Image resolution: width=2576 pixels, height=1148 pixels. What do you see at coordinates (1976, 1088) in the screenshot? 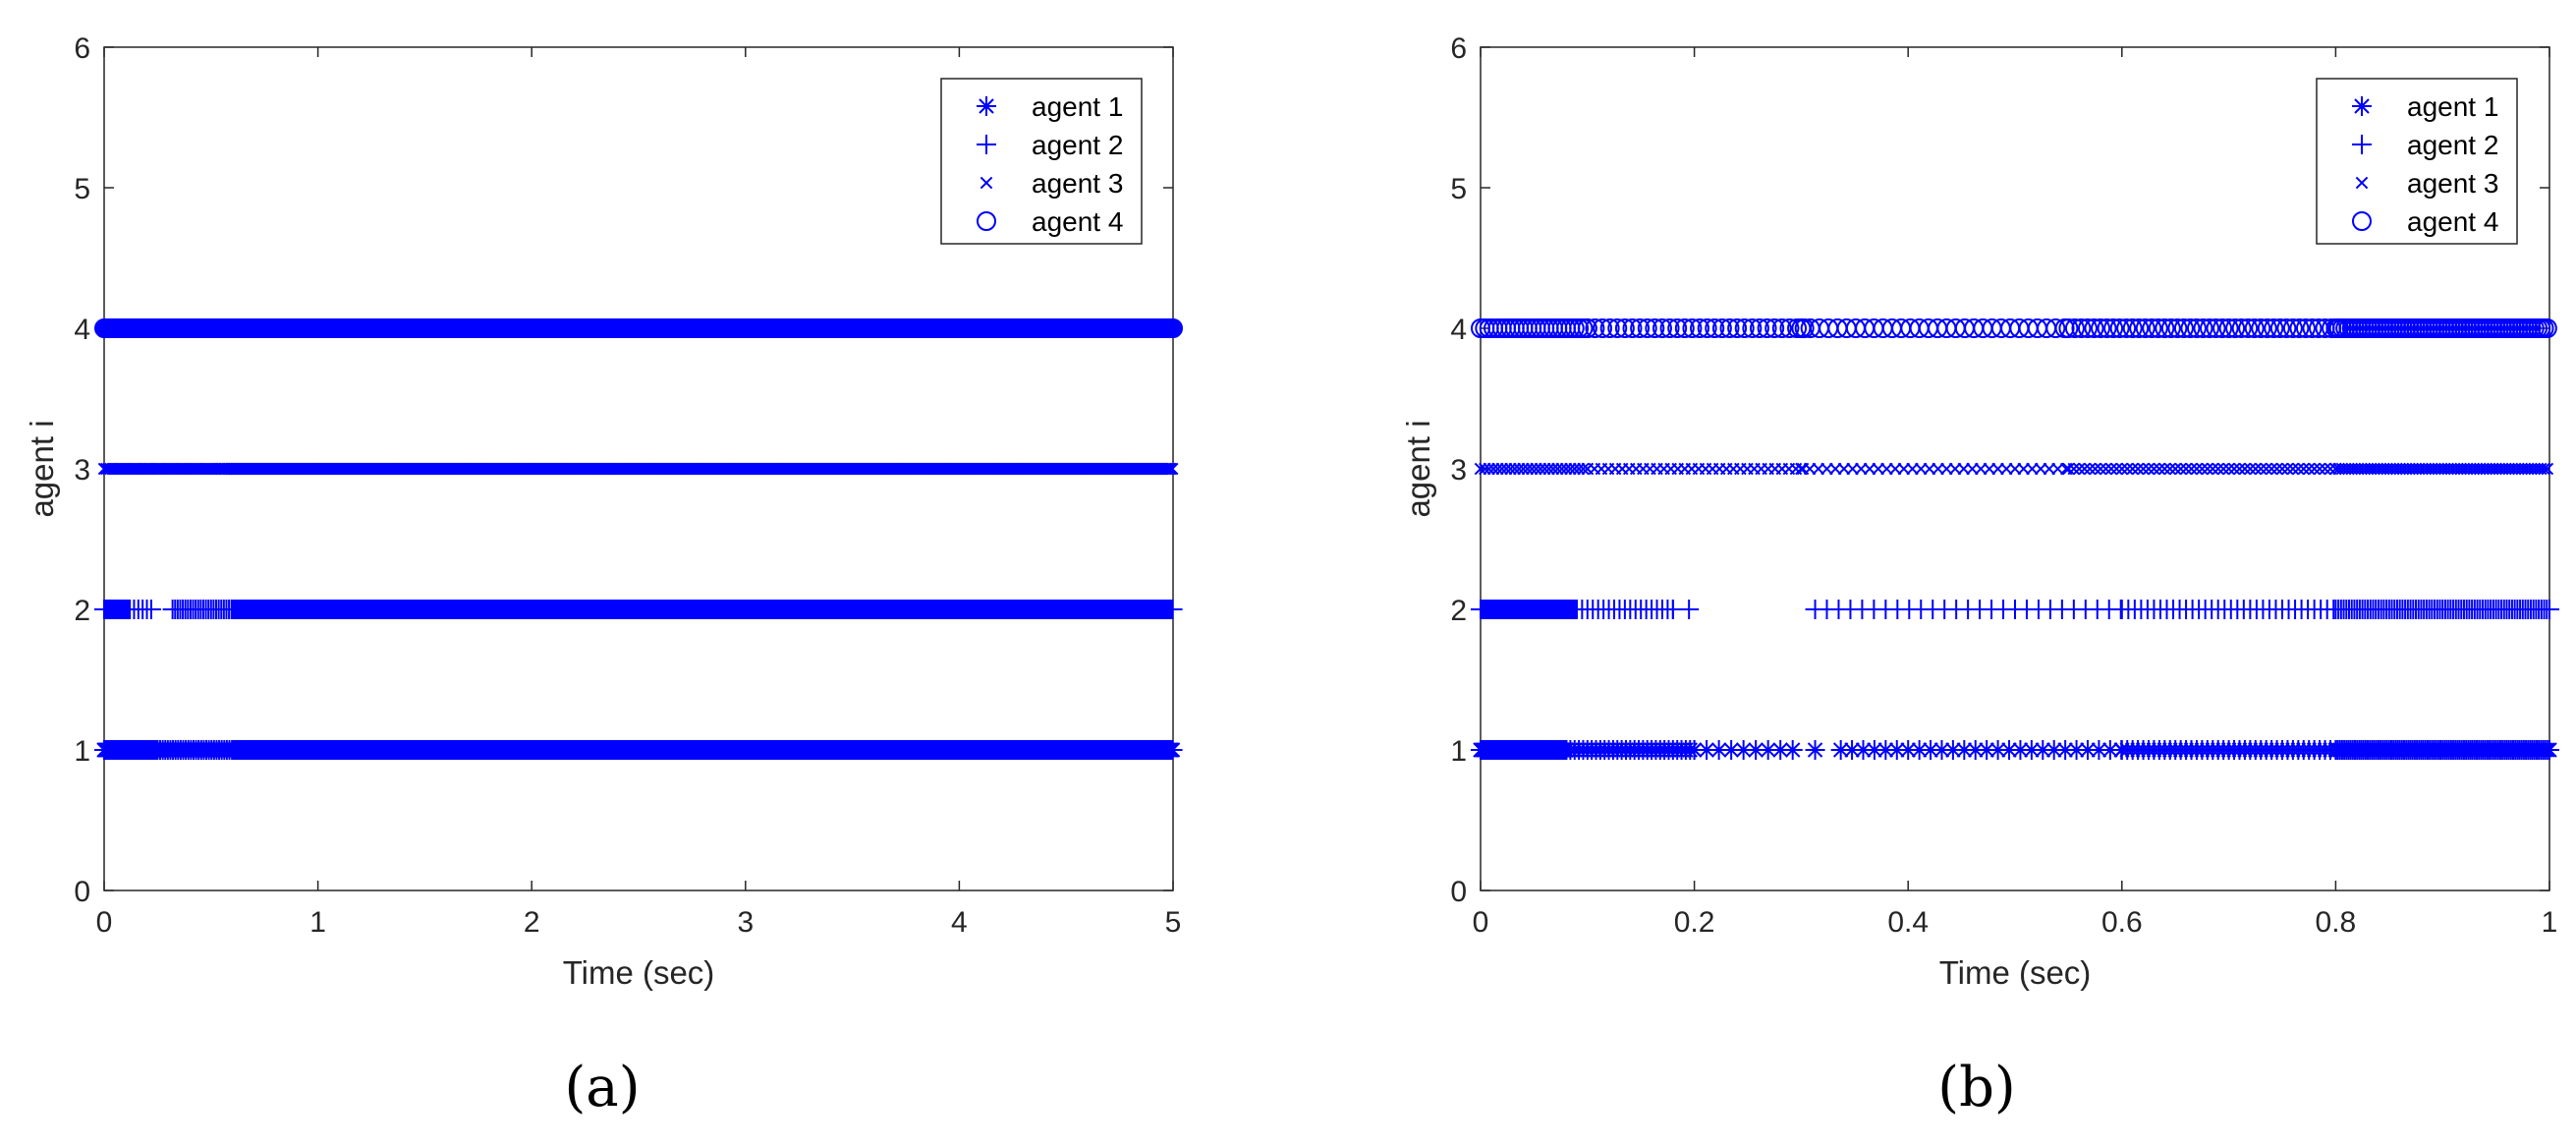
I see `caption-b: (b)` at bounding box center [1976, 1088].